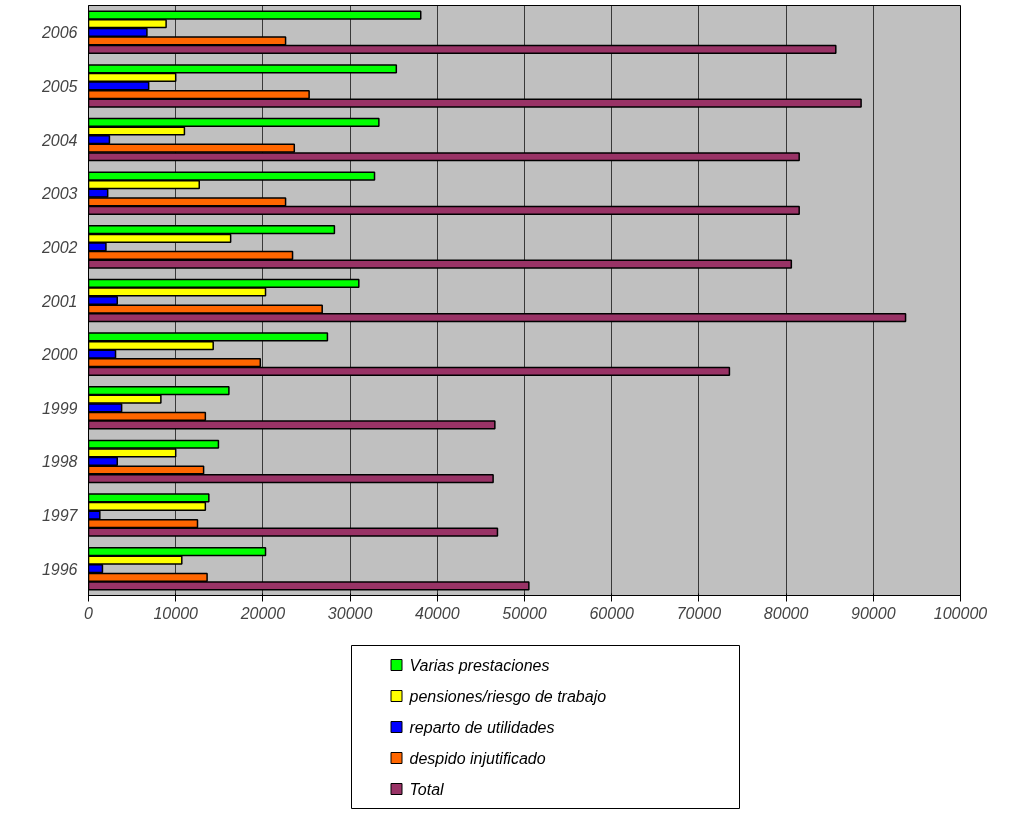  Describe the element at coordinates (427, 789) in the screenshot. I see `legend-label: Total` at that location.